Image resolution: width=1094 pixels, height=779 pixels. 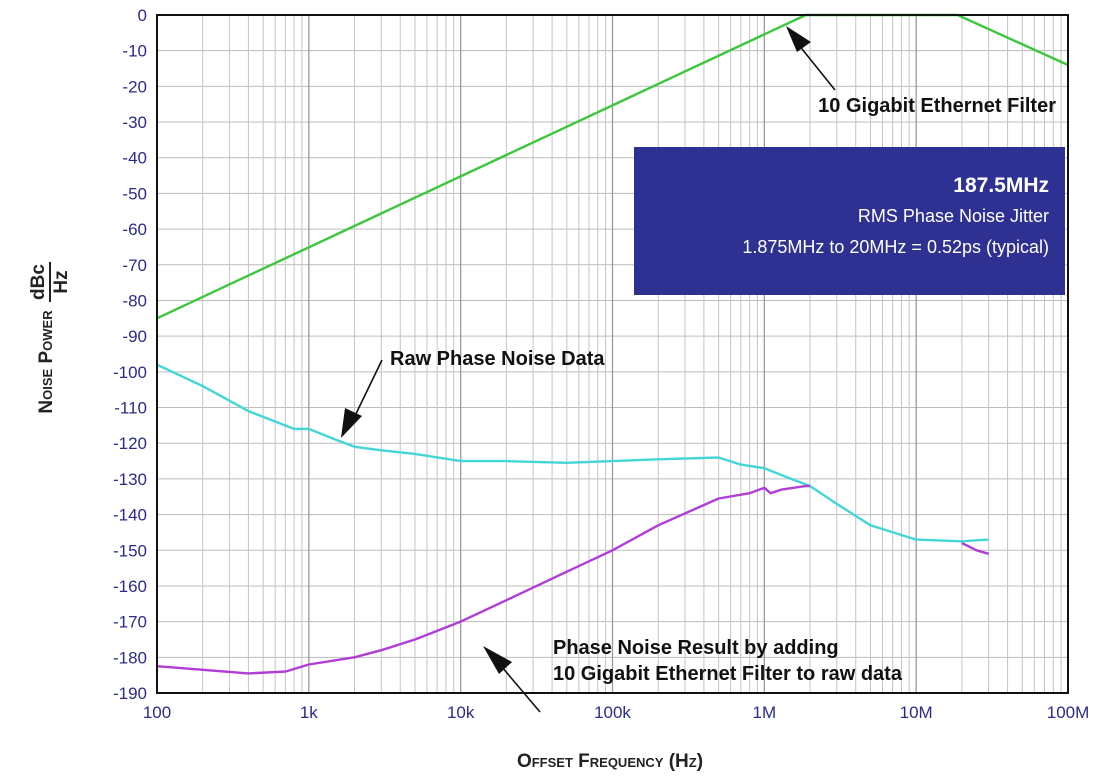 I want to click on y-tick-label: -190, so click(x=130, y=693).